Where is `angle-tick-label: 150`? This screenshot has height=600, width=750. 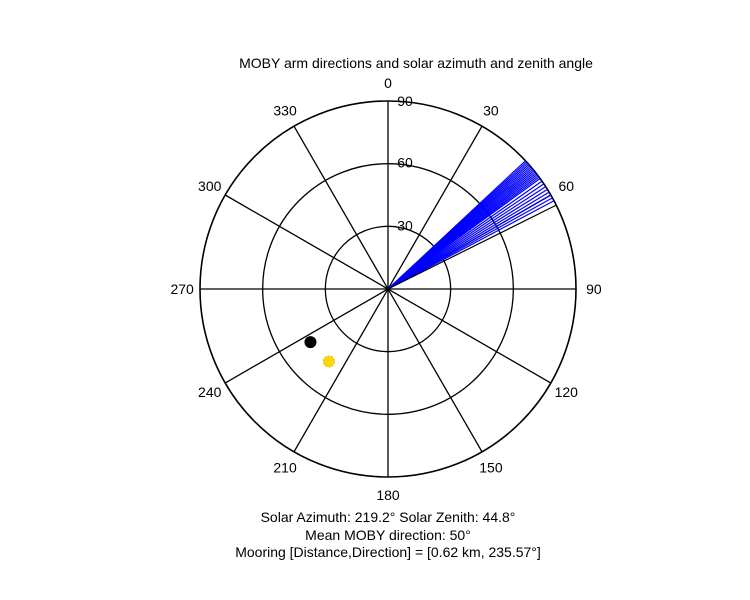
angle-tick-label: 150 is located at coordinates (491, 467).